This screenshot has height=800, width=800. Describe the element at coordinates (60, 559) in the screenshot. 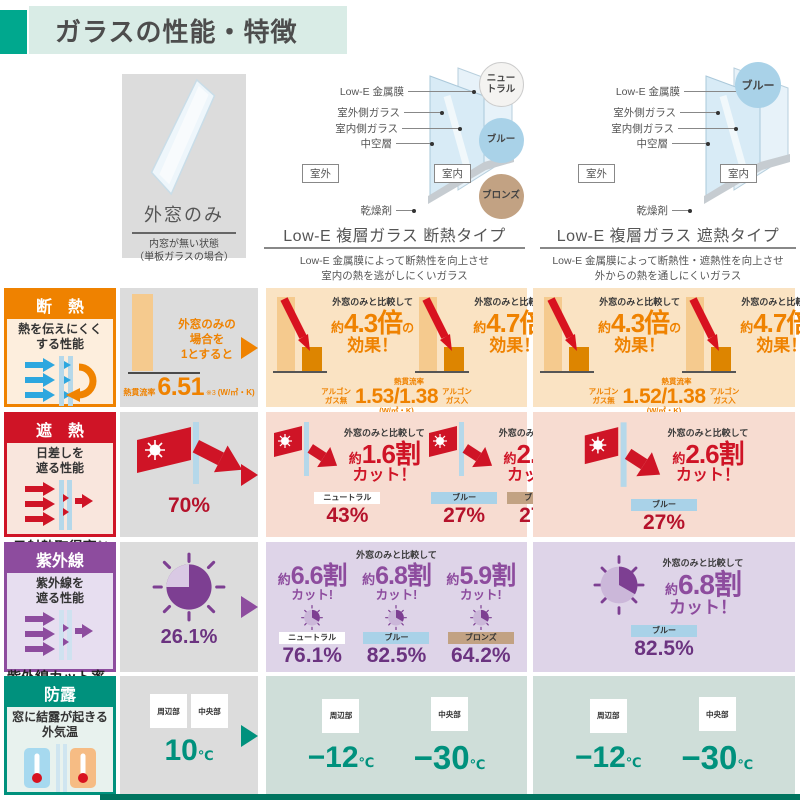

I see `uv-category-title: 紫外線` at that location.